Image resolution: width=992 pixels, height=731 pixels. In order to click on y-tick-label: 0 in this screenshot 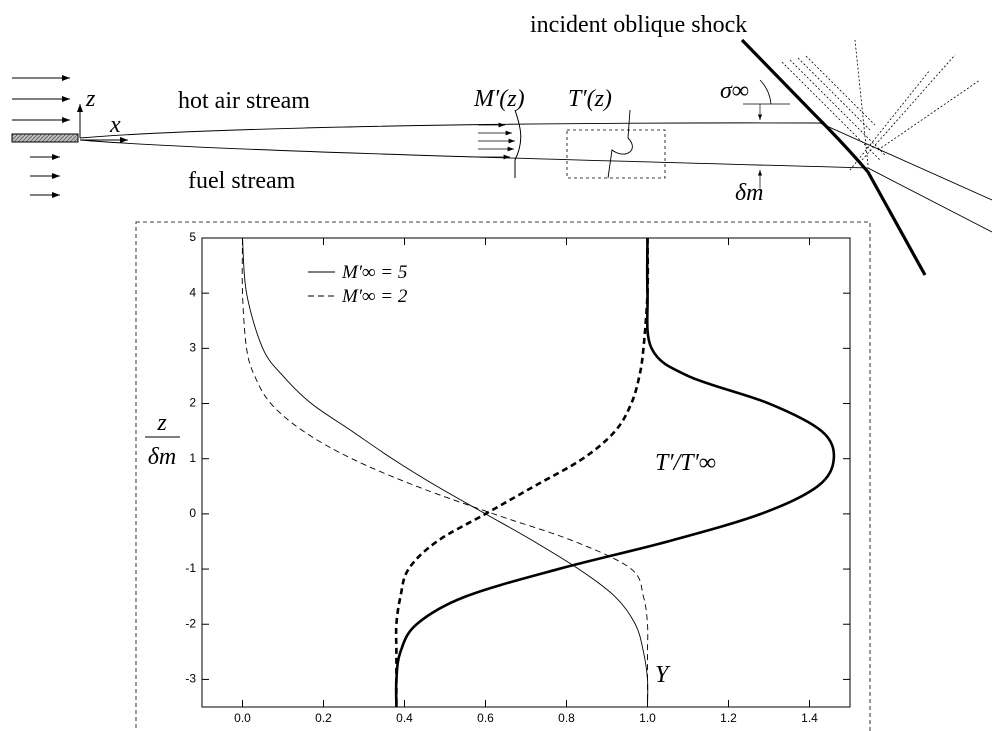, I will do `click(192, 513)`.